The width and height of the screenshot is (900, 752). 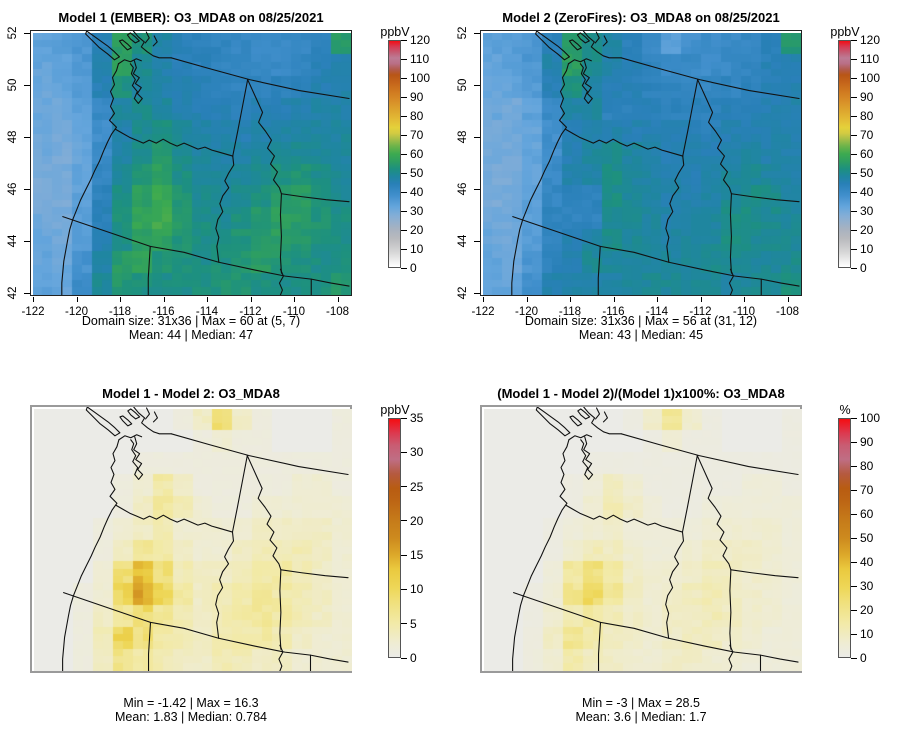 What do you see at coordinates (191, 393) in the screenshot?
I see `panel-title-difference: Model 1 - Model 2: O3_MDA8` at bounding box center [191, 393].